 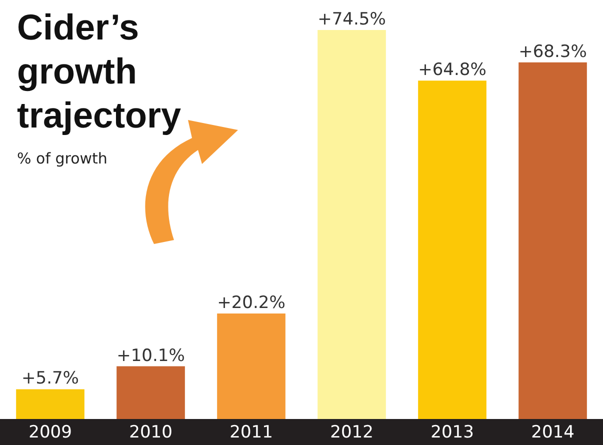 I want to click on x-tick-label: 2010, so click(x=150, y=432).